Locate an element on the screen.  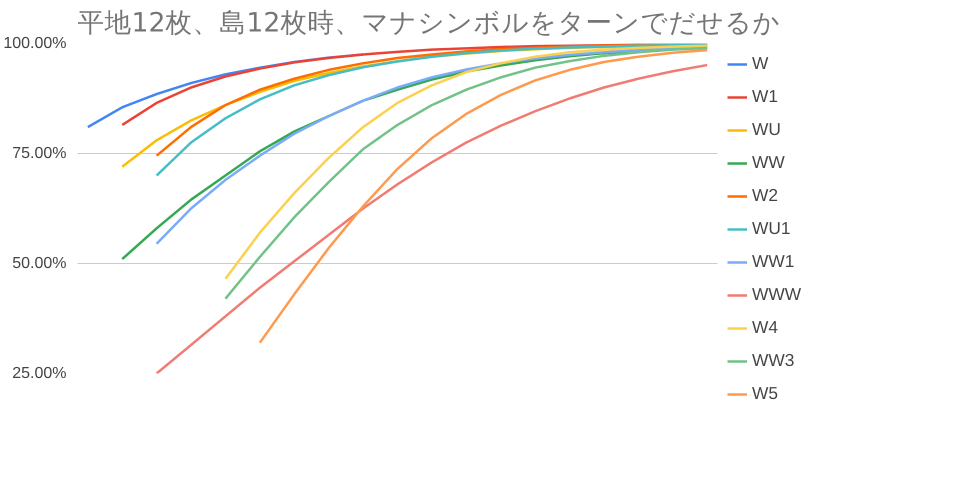
y-tick-label: 75.00% is located at coordinates (39, 153).